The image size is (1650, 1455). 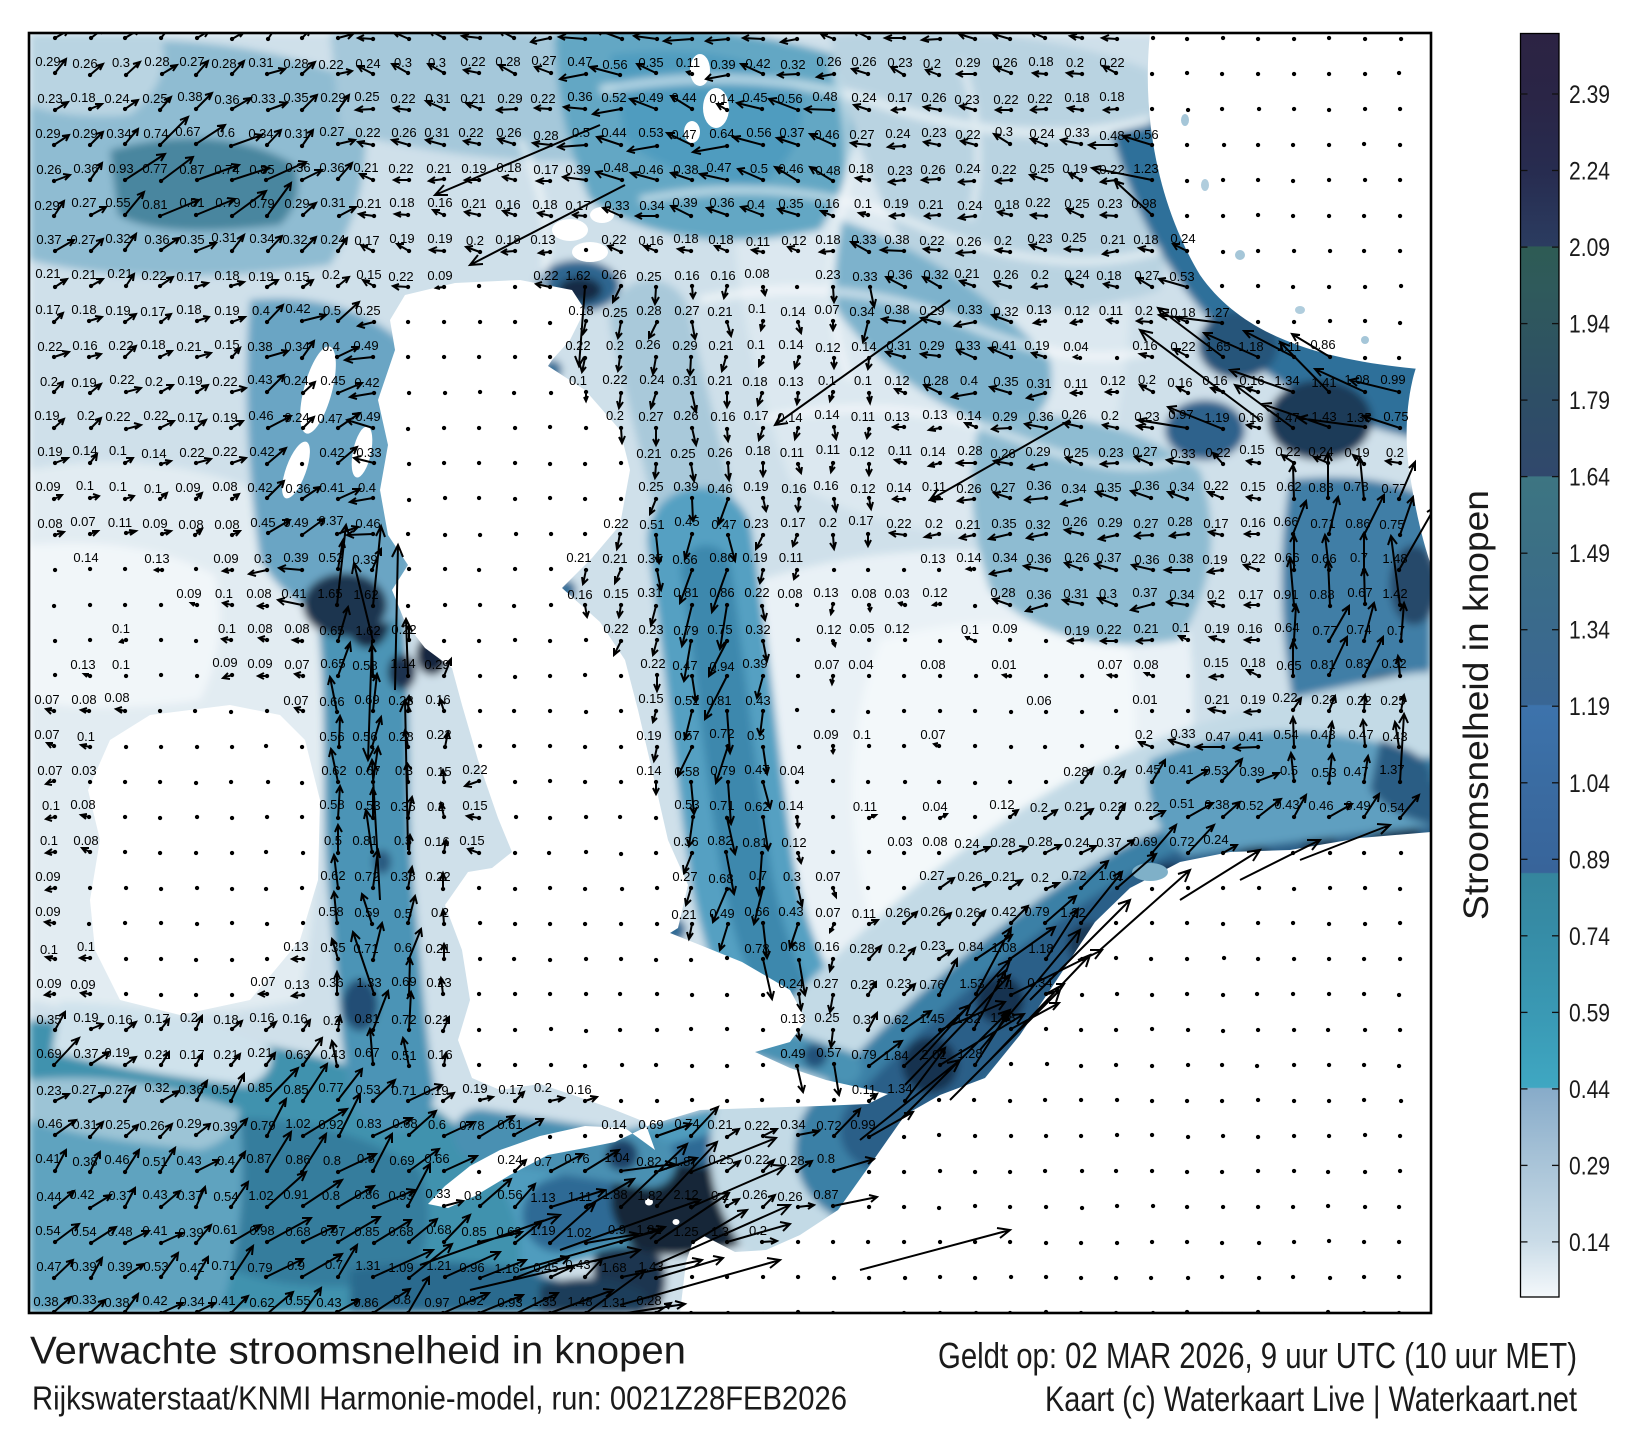 I want to click on svg-text: 1.45, so click(x=931, y=1018).